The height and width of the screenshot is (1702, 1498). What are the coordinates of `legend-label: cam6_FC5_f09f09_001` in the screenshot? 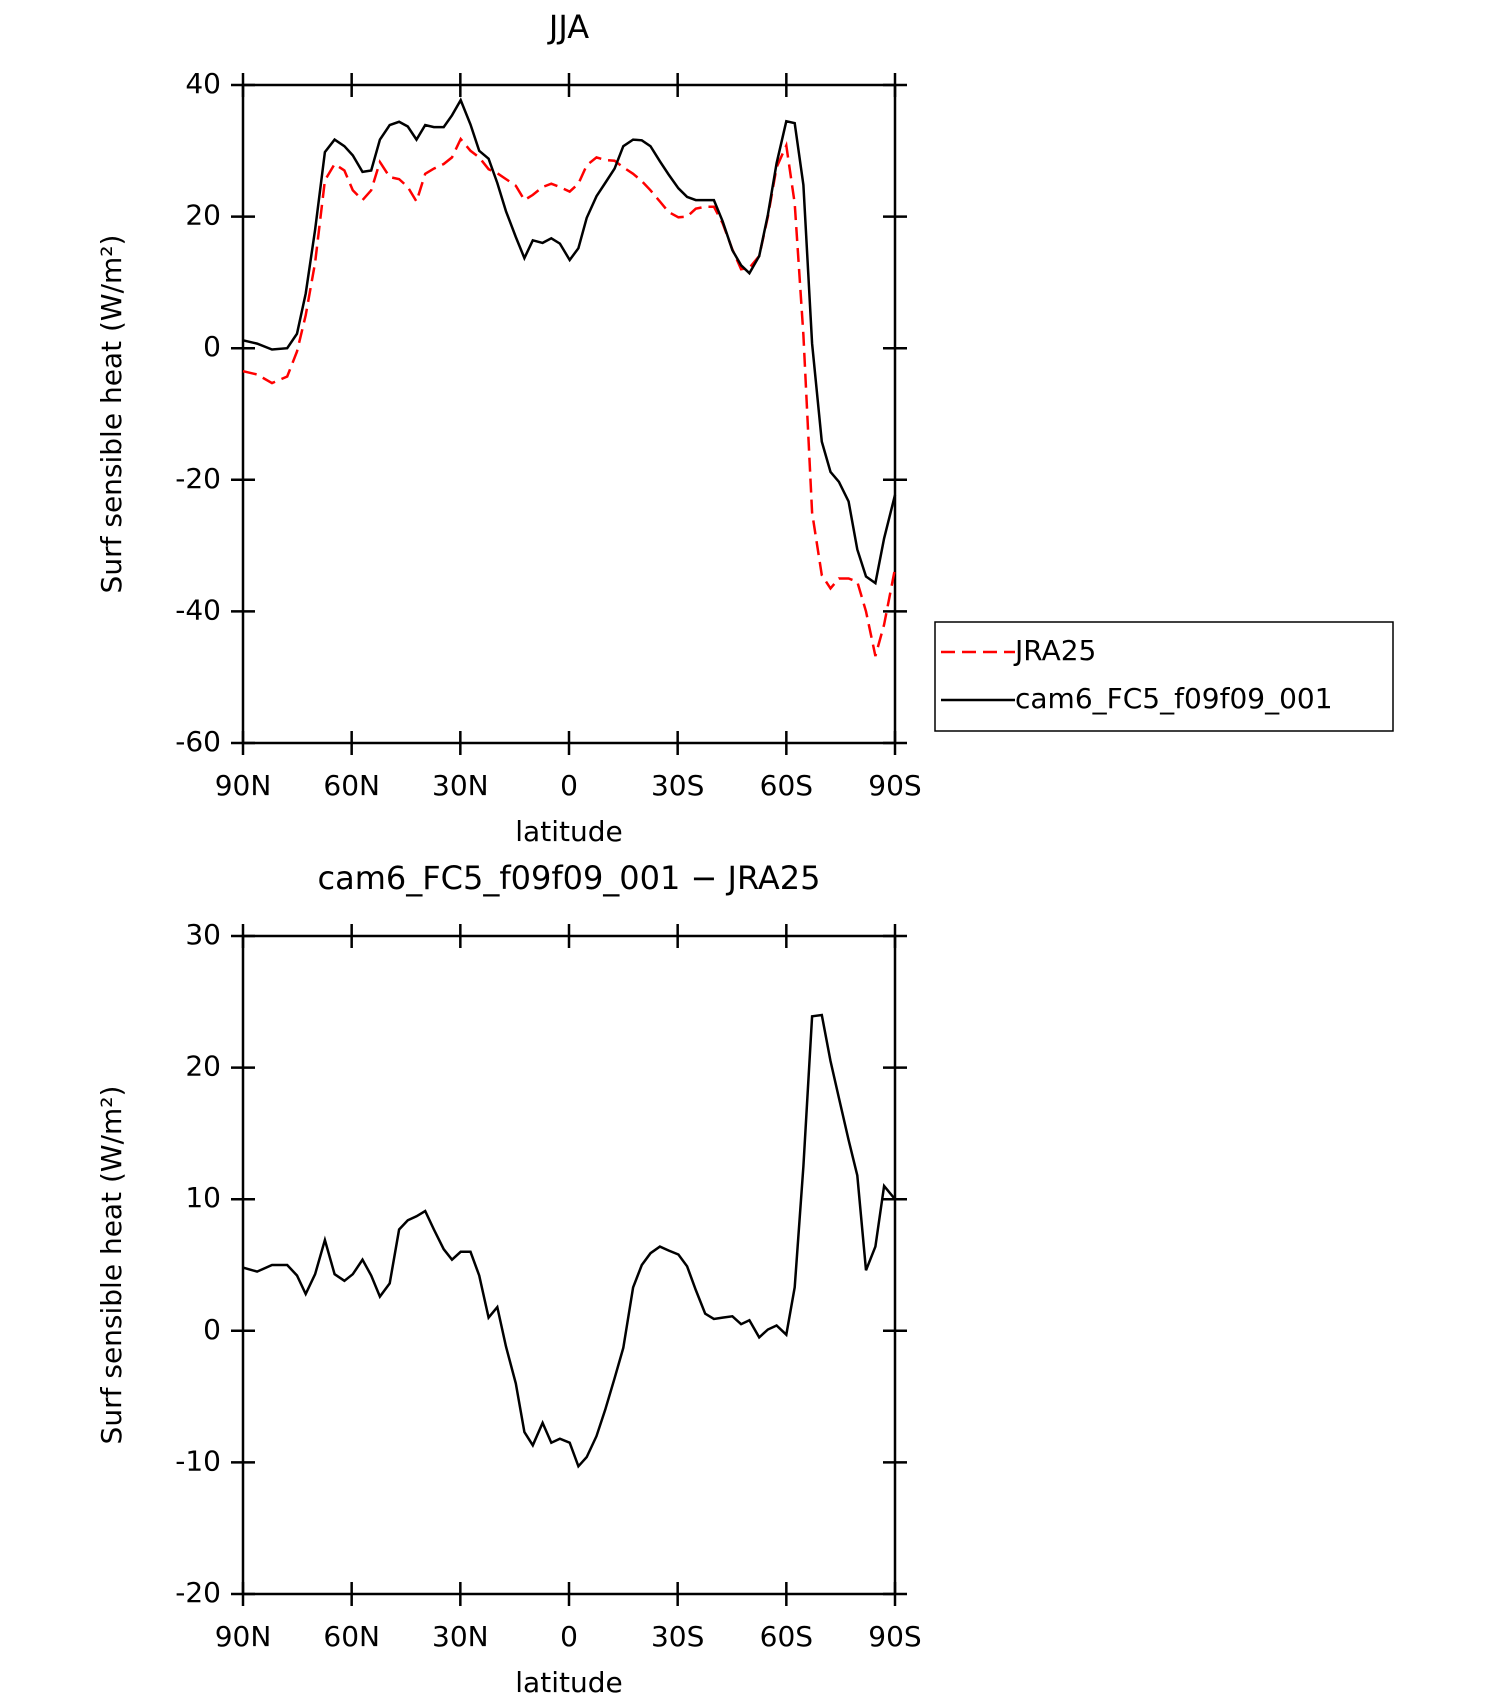 It's located at (1174, 698).